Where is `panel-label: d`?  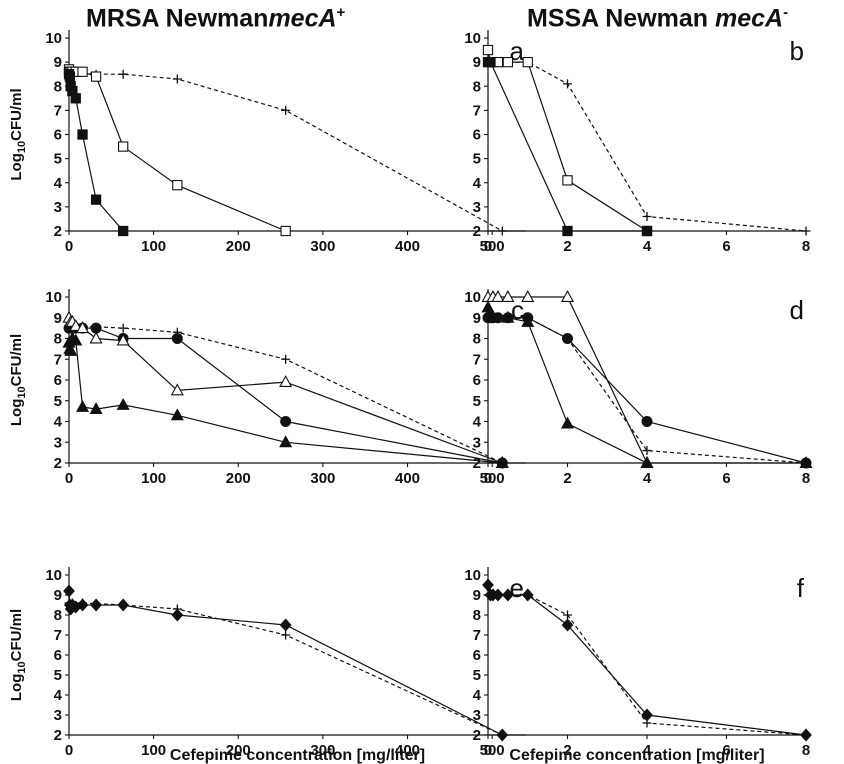
panel-label: d is located at coordinates (797, 310).